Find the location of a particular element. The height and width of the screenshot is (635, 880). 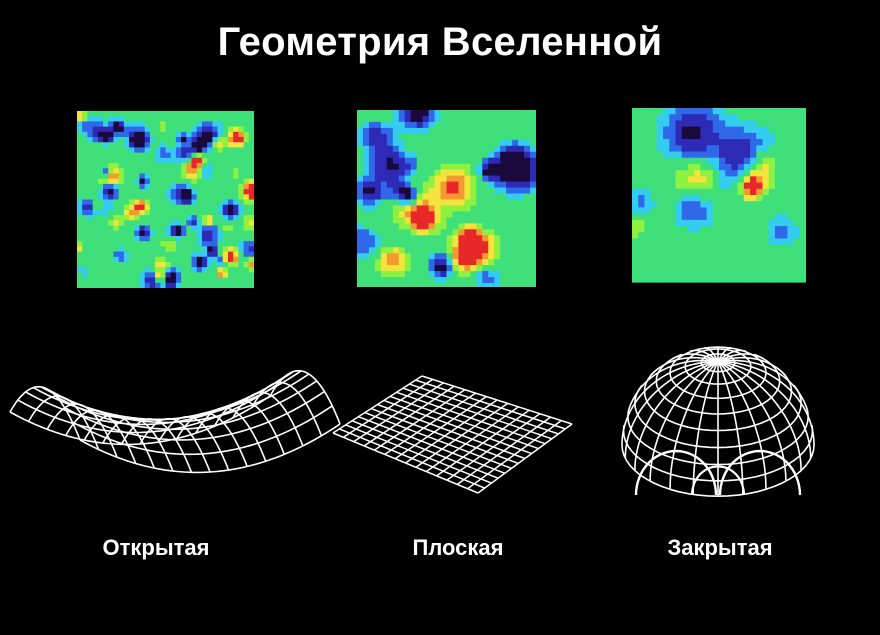

cmb-map-open is located at coordinates (165, 199).